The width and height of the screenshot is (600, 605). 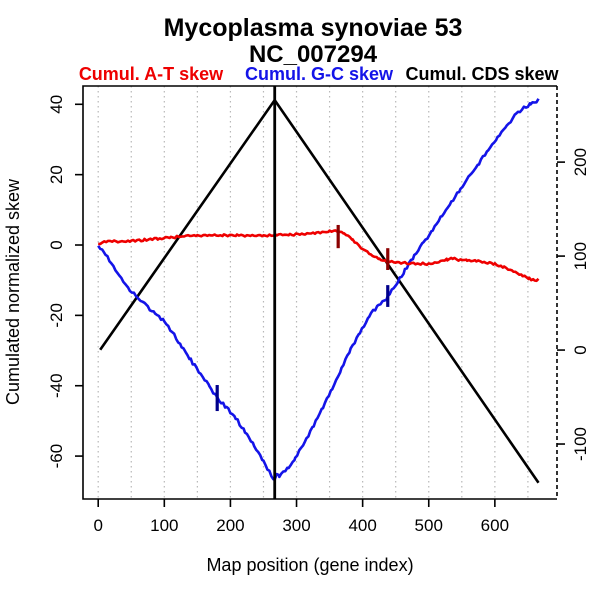 What do you see at coordinates (56, 174) in the screenshot?
I see `y-left-tick-label: 20` at bounding box center [56, 174].